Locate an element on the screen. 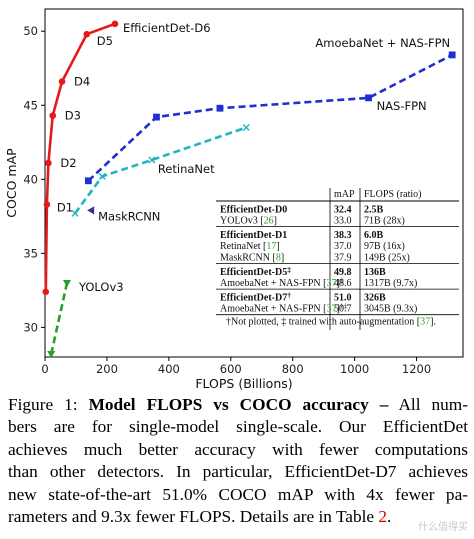 This screenshot has height=539, width=474. table-header-map: mAP is located at coordinates (344, 194).